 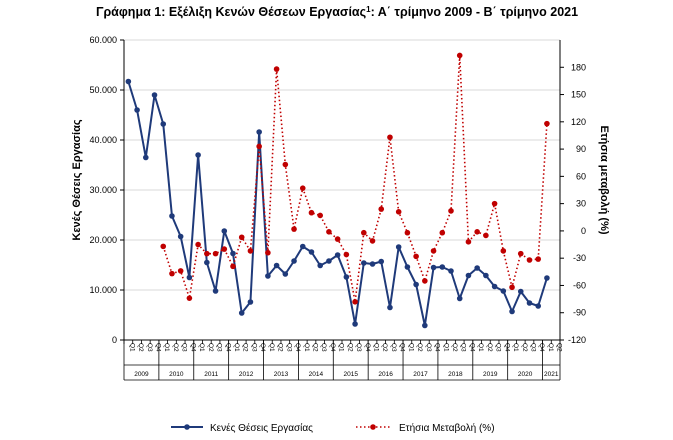 I want to click on right-tick-labels: -120 -90 -60 -30 0 30 60 90 120 150 180, so click(x=577, y=203).